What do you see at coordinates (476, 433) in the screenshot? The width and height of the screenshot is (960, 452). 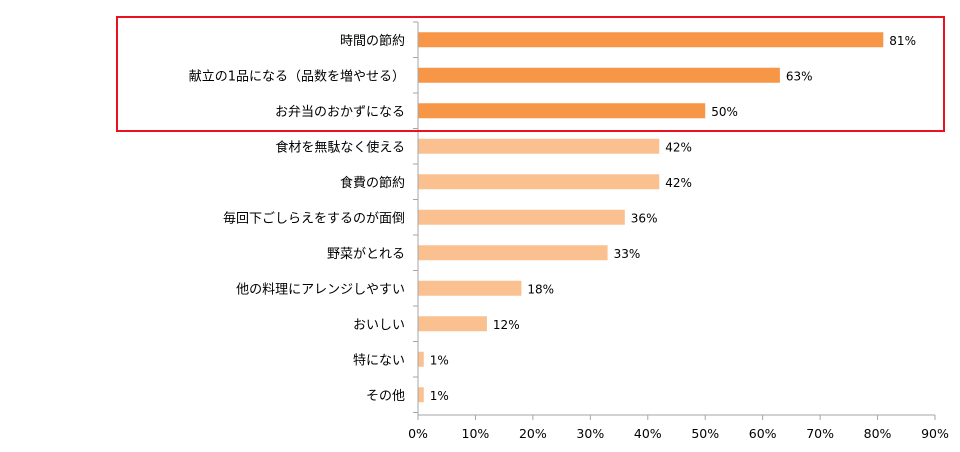 I see `x-tick-label: 10%` at bounding box center [476, 433].